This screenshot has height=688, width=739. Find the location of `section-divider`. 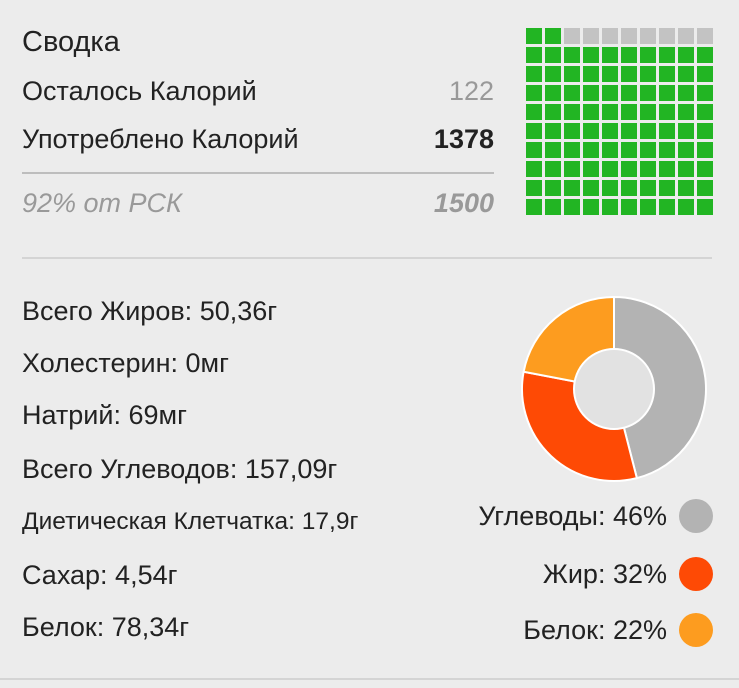

section-divider is located at coordinates (367, 258).